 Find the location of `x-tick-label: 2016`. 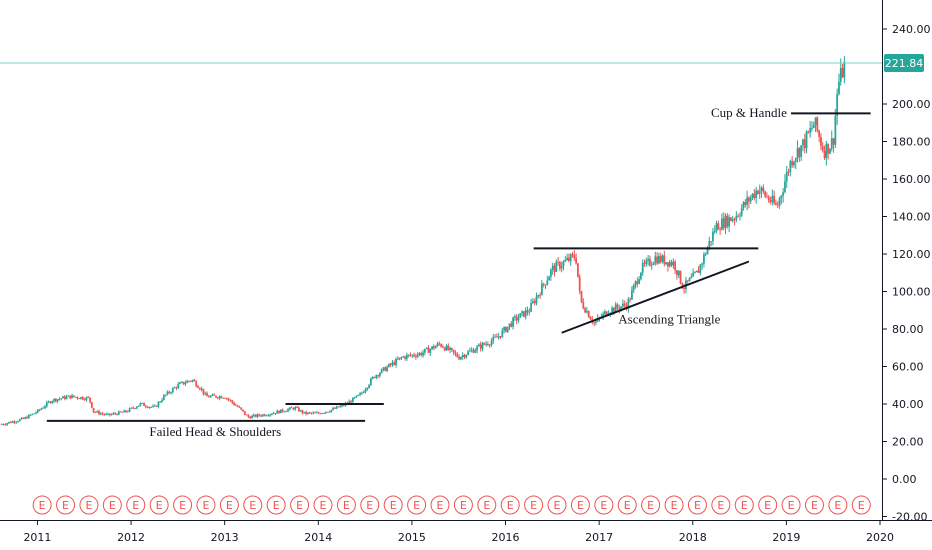

x-tick-label: 2016 is located at coordinates (506, 537).